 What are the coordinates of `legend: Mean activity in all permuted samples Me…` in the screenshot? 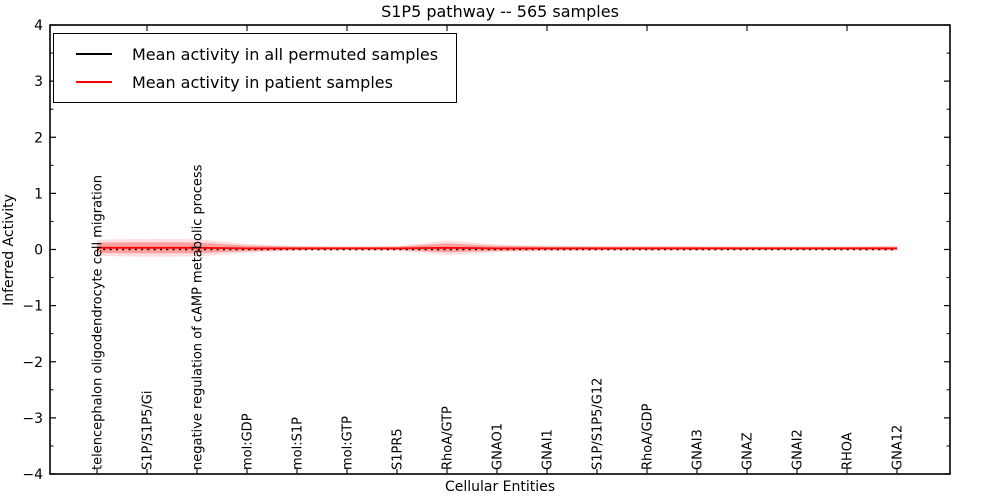 It's located at (255, 68).